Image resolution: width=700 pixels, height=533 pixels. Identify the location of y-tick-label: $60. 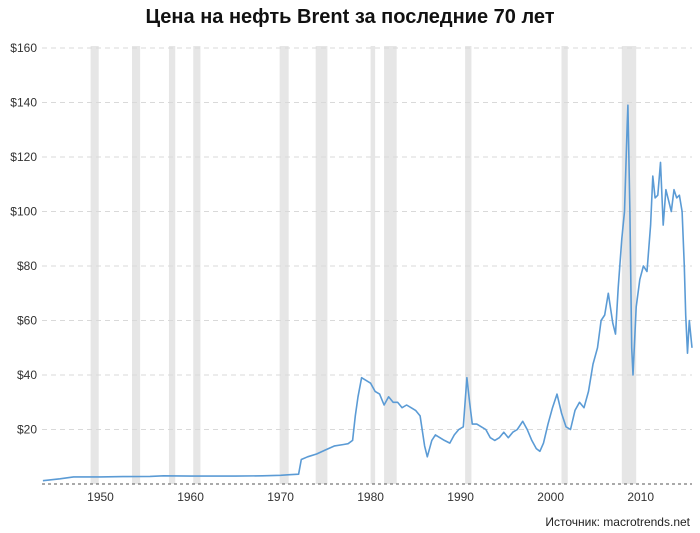
(27, 321).